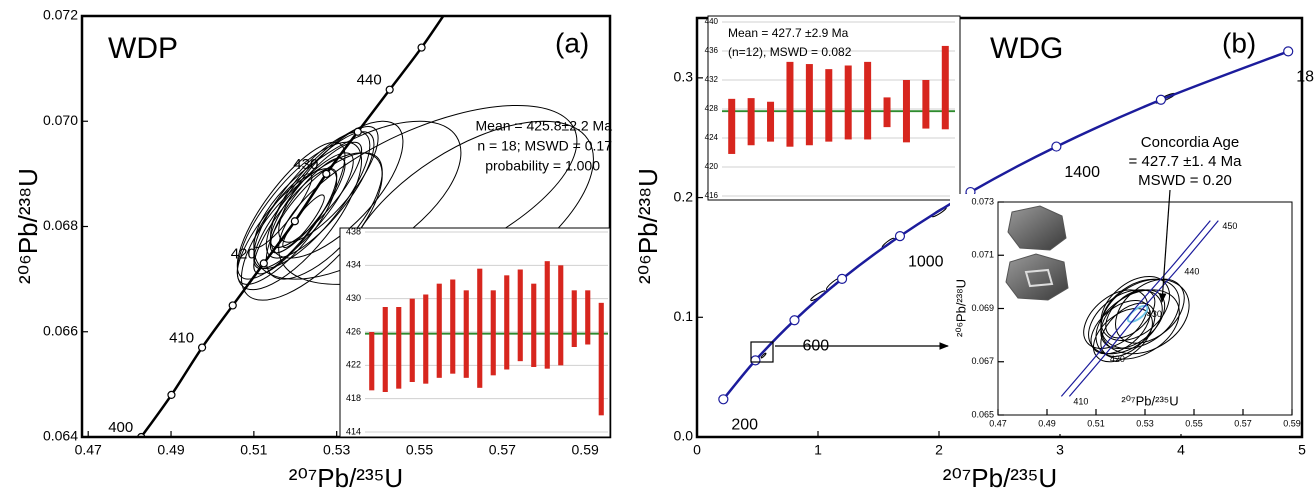 This screenshot has height=498, width=1314. I want to click on age-label: 440, so click(369, 80).